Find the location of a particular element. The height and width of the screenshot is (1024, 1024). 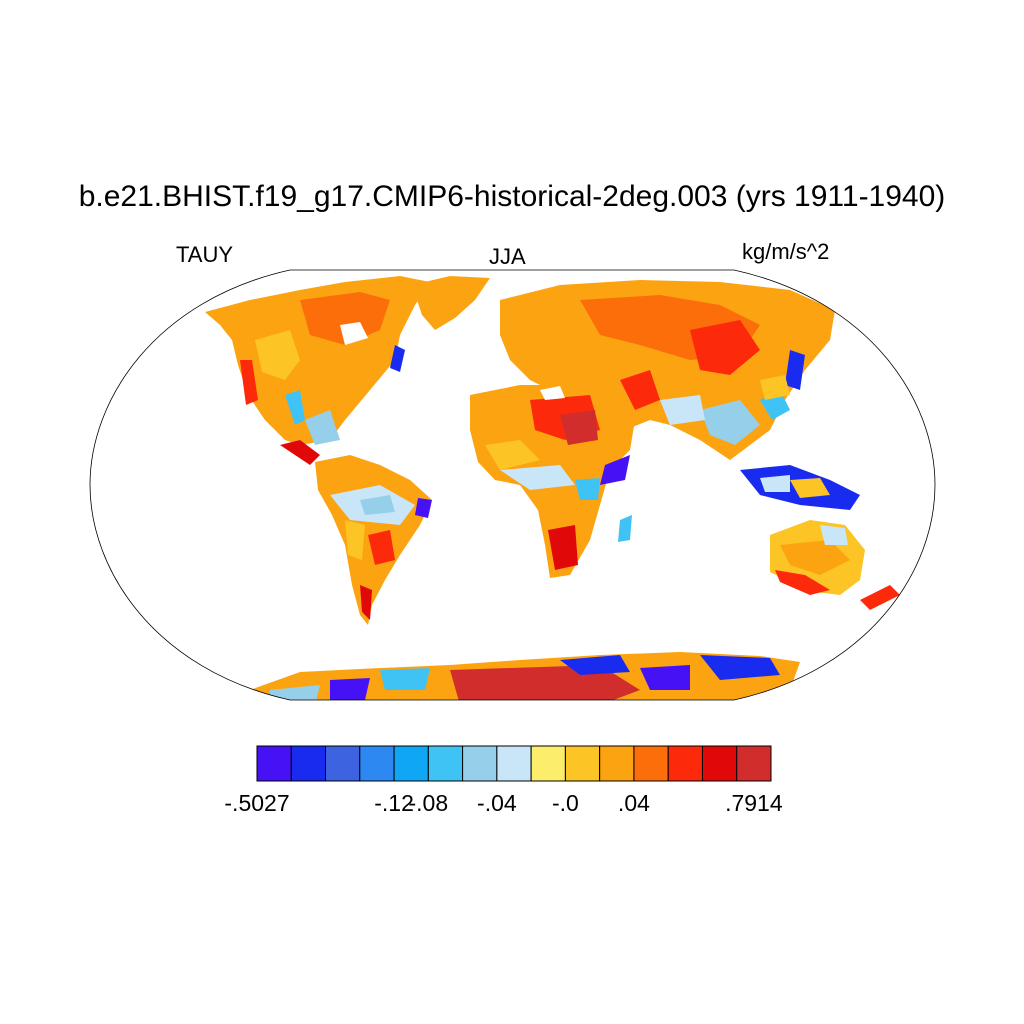

colorbar-tick-label: -.04 is located at coordinates (497, 803).